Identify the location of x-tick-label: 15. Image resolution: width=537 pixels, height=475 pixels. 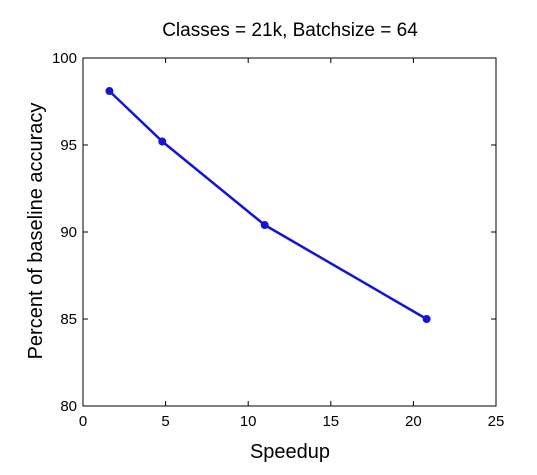
(330, 421).